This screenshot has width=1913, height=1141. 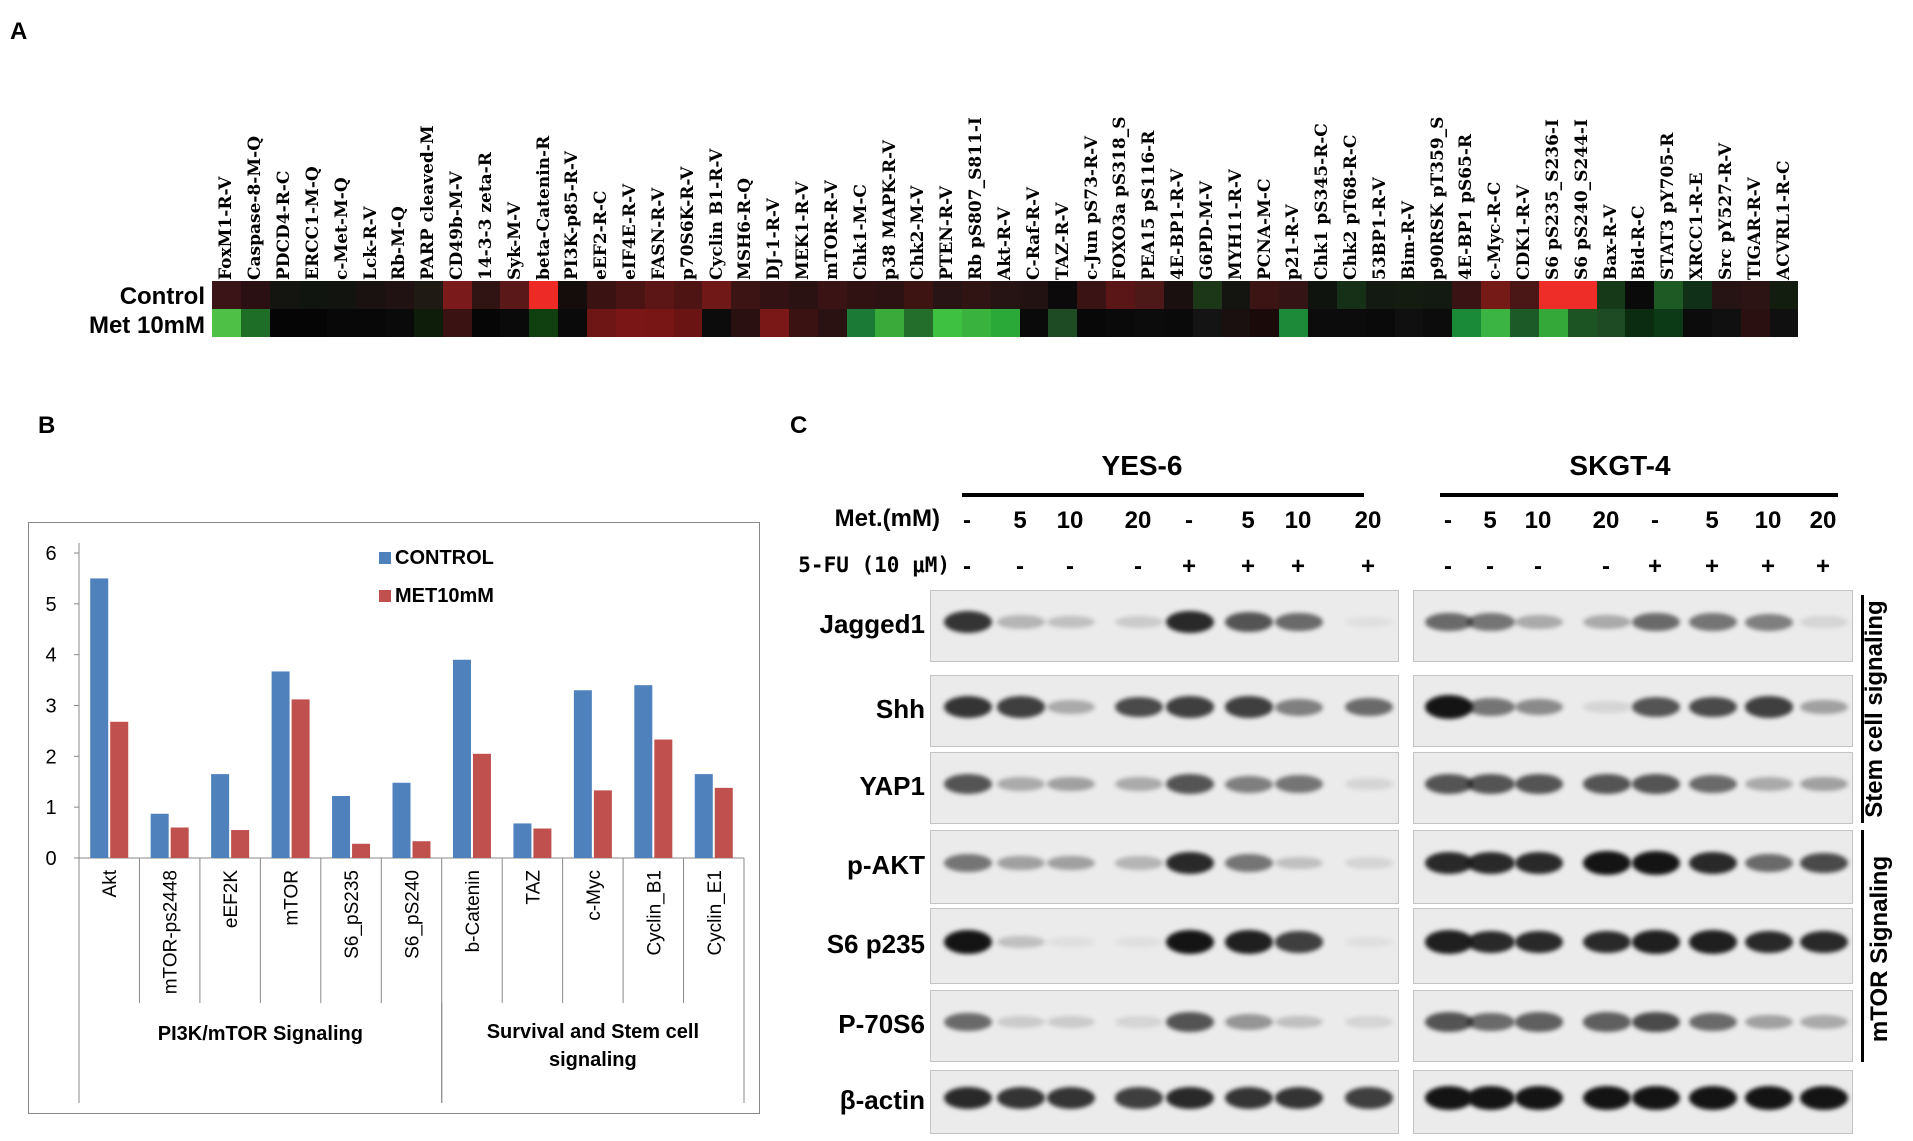 What do you see at coordinates (1120, 198) in the screenshot?
I see `heatmap-column-label-text: FOXO3a pS318_S` at bounding box center [1120, 198].